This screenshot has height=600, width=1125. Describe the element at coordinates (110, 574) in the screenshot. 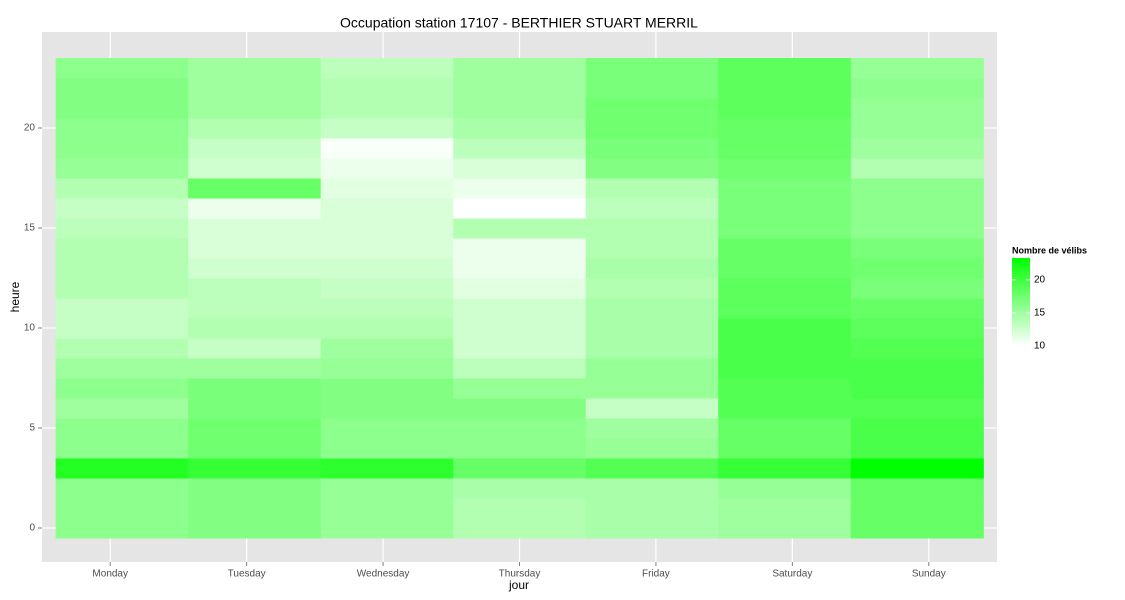

I see `x-tick-label: Monday` at that location.